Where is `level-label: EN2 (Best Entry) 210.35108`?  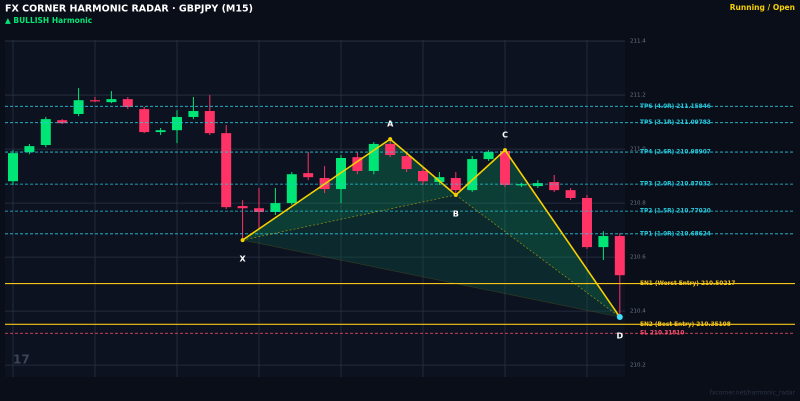
level-label: EN2 (Best Entry) 210.35108 is located at coordinates (685, 325).